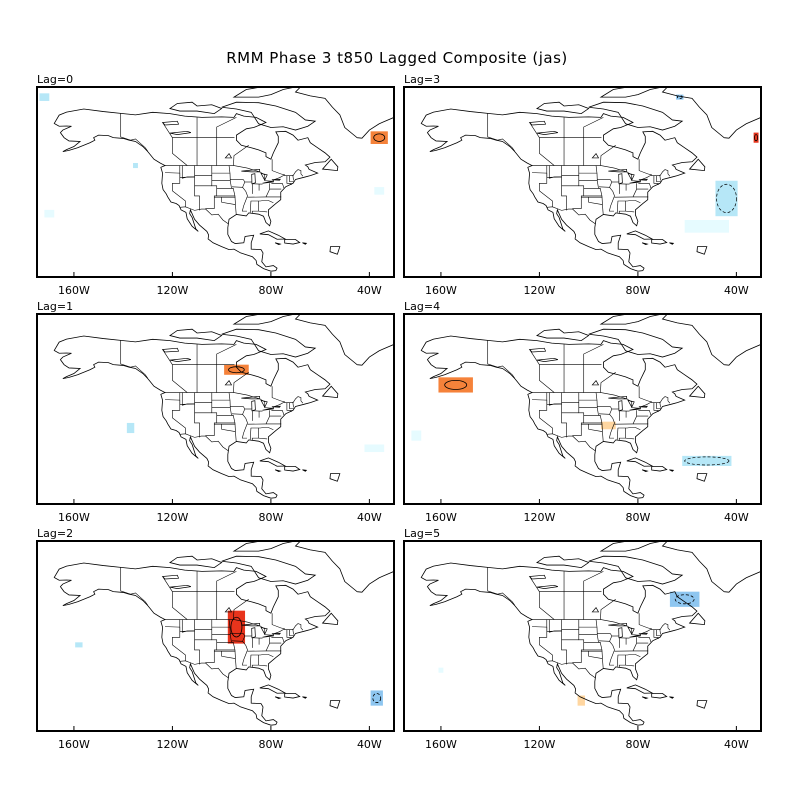  What do you see at coordinates (172, 744) in the screenshot?
I see `lon-tick-label: 120W` at bounding box center [172, 744].